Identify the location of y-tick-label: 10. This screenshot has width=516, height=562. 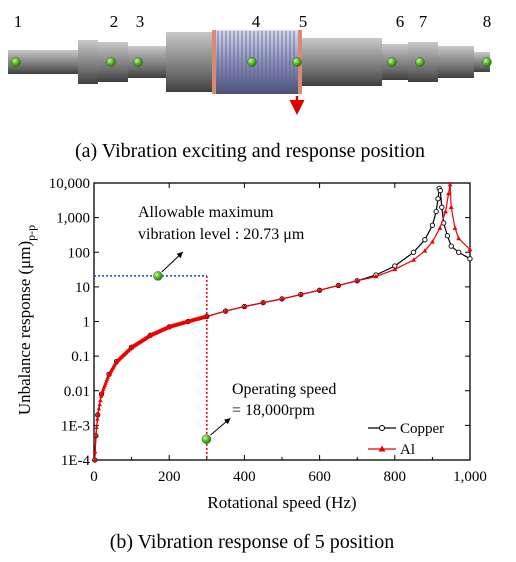
(82, 288).